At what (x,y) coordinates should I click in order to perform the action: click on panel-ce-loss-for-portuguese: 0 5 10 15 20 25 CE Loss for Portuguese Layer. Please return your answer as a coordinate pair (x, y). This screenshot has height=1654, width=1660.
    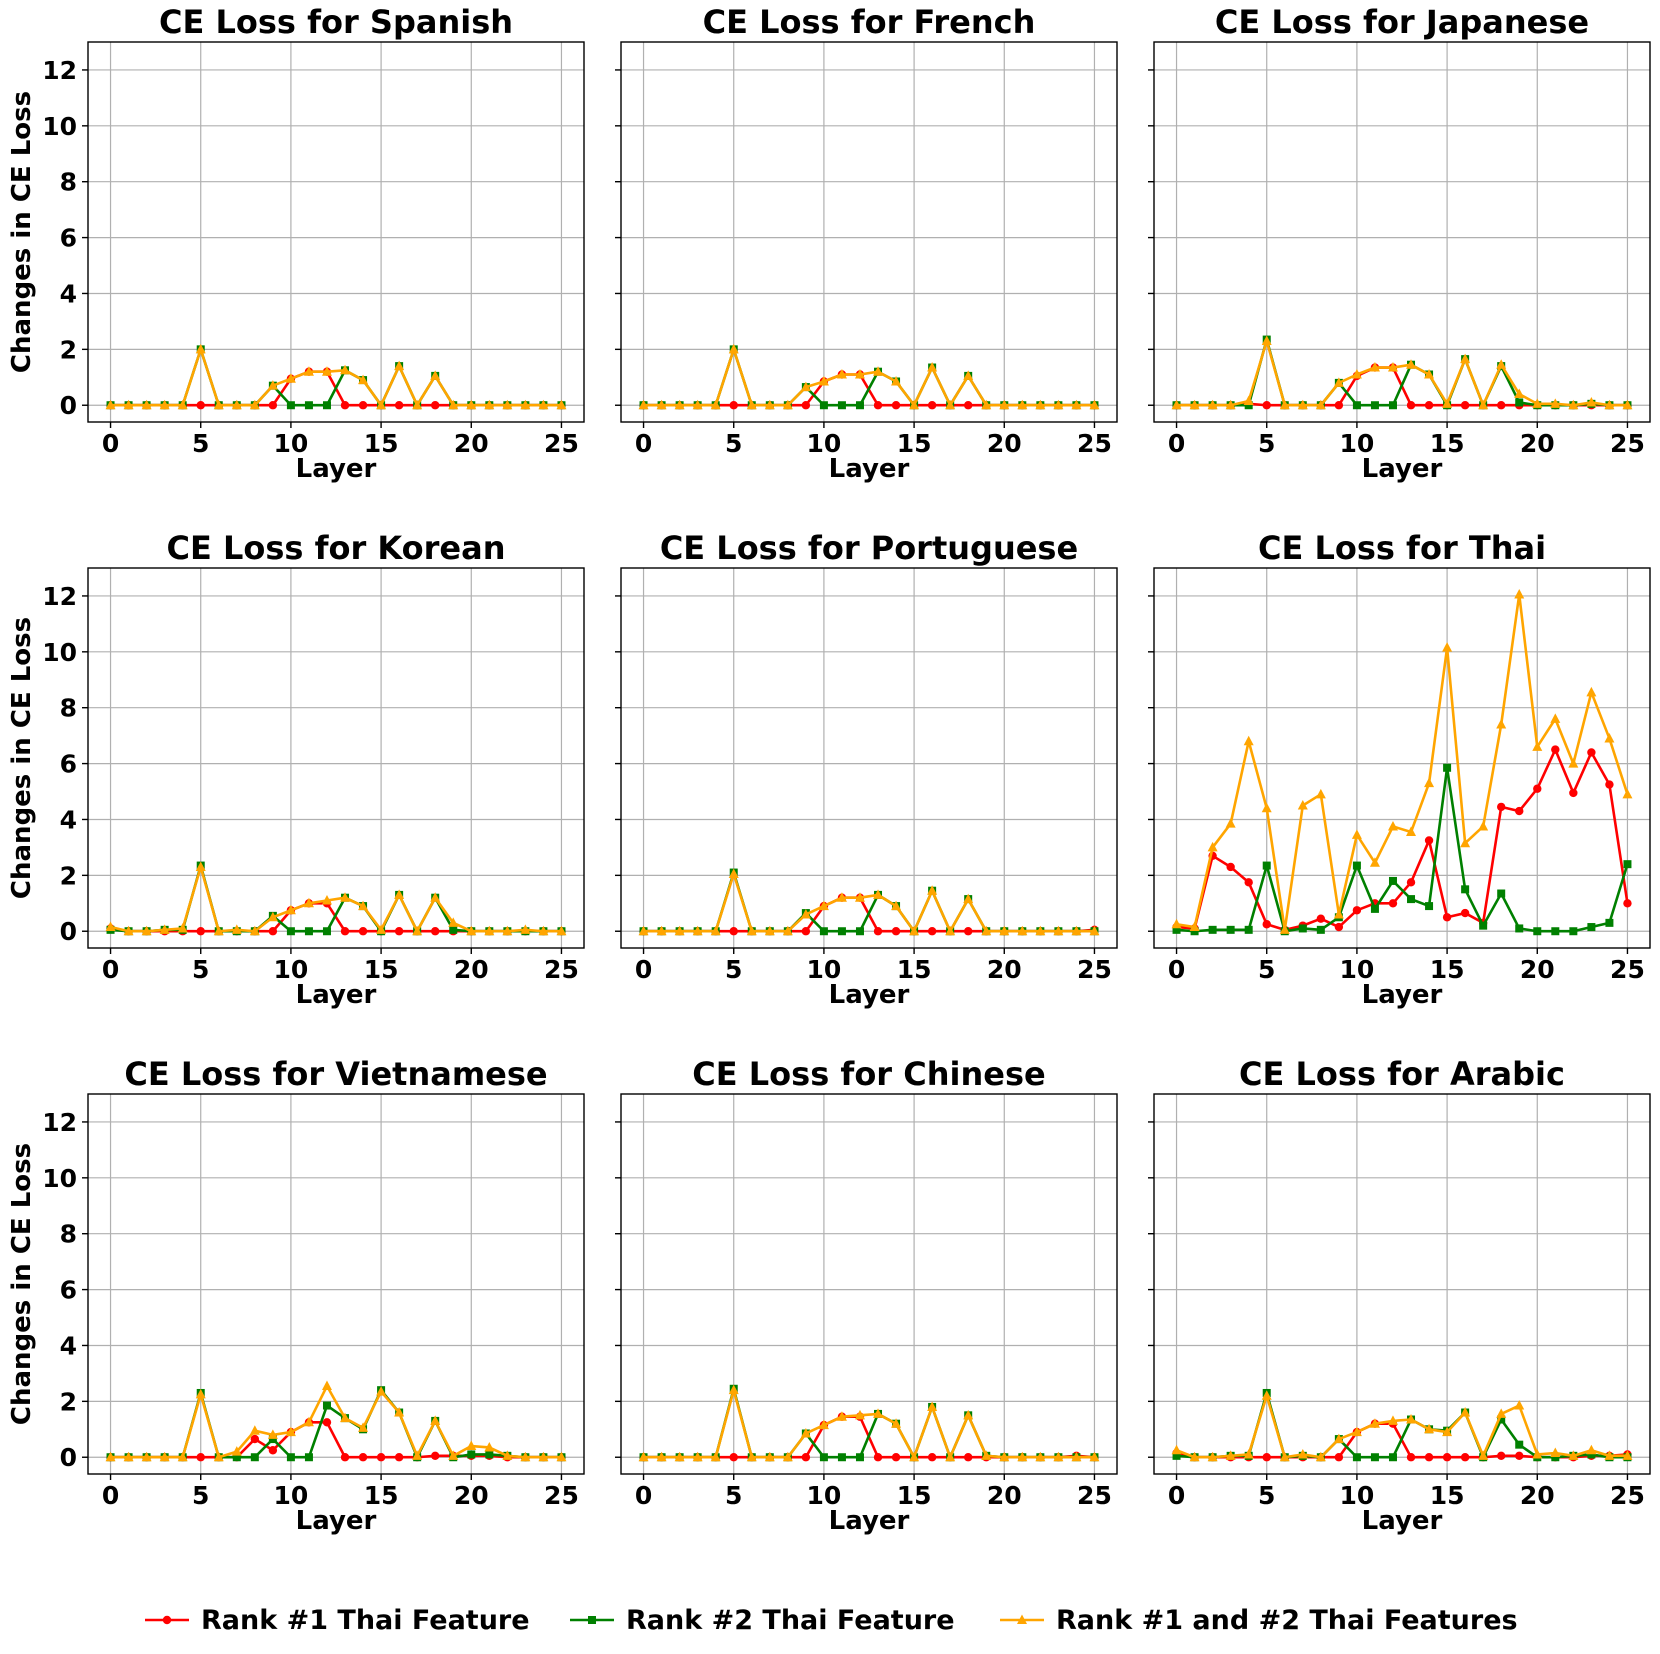
    Looking at the image, I should click on (866, 769).